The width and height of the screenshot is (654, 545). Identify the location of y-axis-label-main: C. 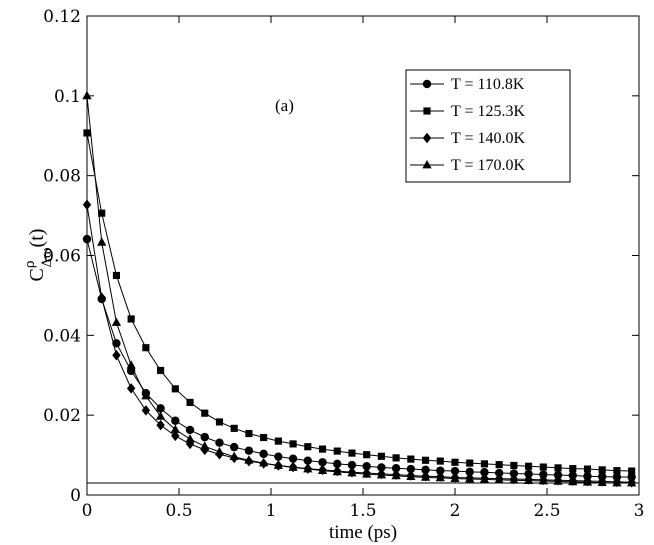
(37, 274).